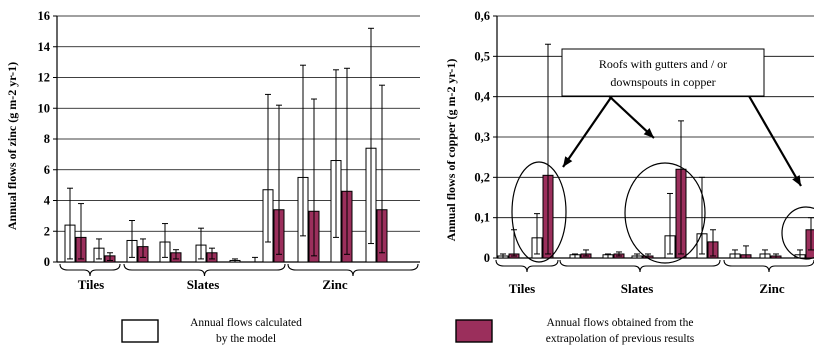 Image resolution: width=814 pixels, height=354 pixels. I want to click on zinc-tick-label: 12, so click(44, 78).